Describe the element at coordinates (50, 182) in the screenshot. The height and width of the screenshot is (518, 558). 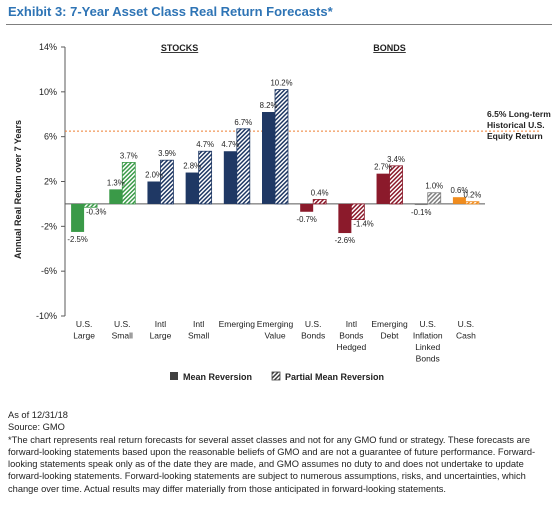
I see `y-tick-label: 2%` at that location.